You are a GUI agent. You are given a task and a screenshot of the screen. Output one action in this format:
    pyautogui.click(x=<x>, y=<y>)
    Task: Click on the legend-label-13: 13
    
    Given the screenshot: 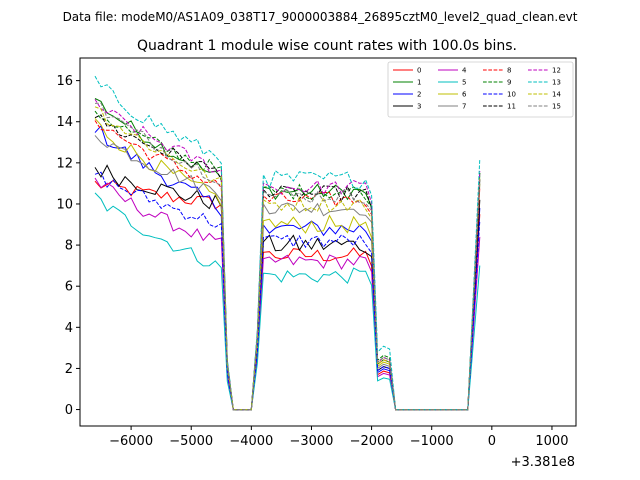 What is the action you would take?
    pyautogui.click(x=556, y=83)
    